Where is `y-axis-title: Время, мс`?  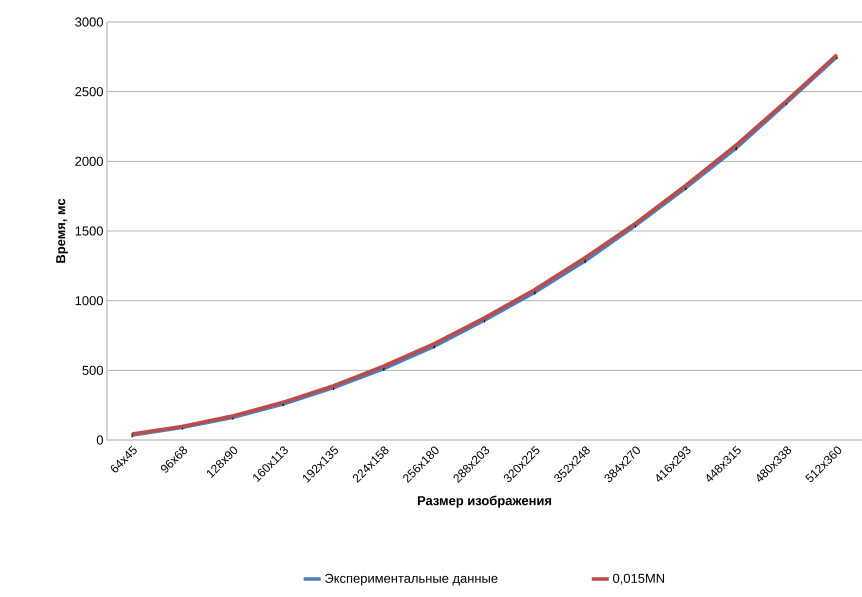 y-axis-title: Время, мс is located at coordinates (62, 230).